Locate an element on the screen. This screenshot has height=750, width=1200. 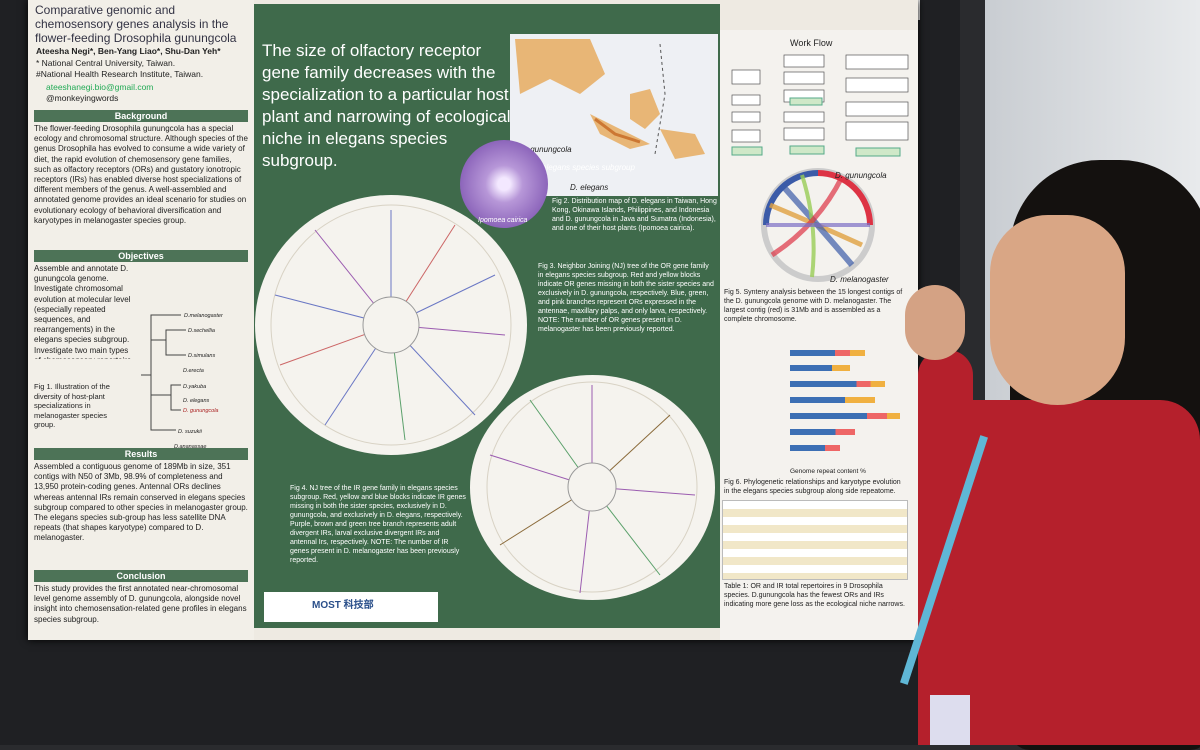
synteny-chord-diagram is located at coordinates (818, 225).